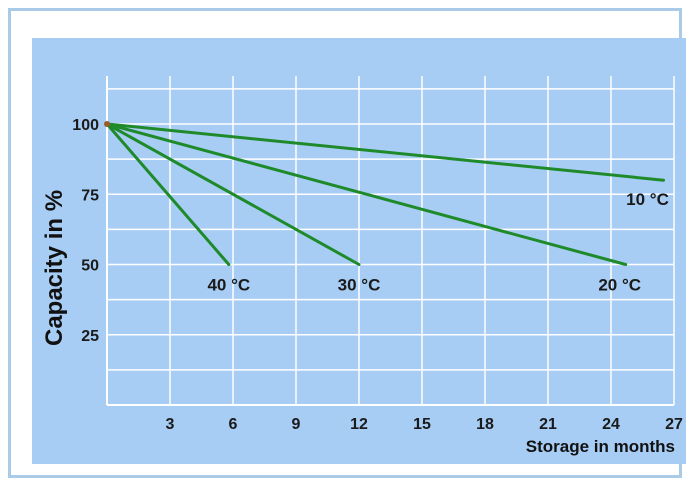 The image size is (690, 484). What do you see at coordinates (485, 424) in the screenshot?
I see `x-tick-label: 18` at bounding box center [485, 424].